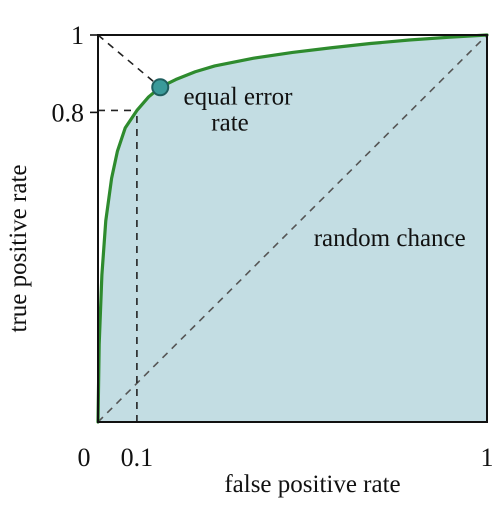 The height and width of the screenshot is (506, 504). I want to click on eer-line, so click(129, 61).